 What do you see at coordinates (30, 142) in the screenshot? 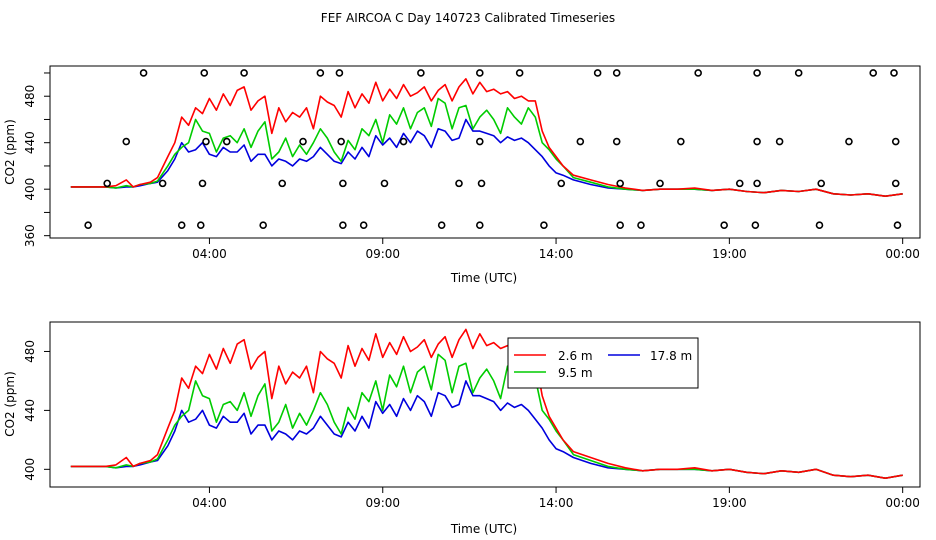
I see `top-ytick-label-2: 440` at bounding box center [30, 142].